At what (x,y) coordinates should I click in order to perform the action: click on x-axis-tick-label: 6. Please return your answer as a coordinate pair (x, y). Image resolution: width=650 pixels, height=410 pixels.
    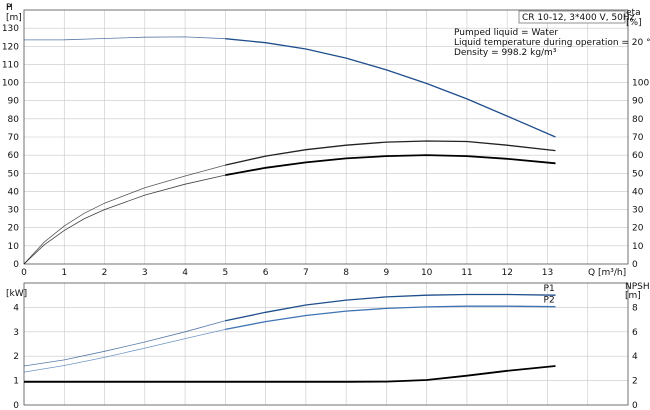
    Looking at the image, I should click on (266, 273).